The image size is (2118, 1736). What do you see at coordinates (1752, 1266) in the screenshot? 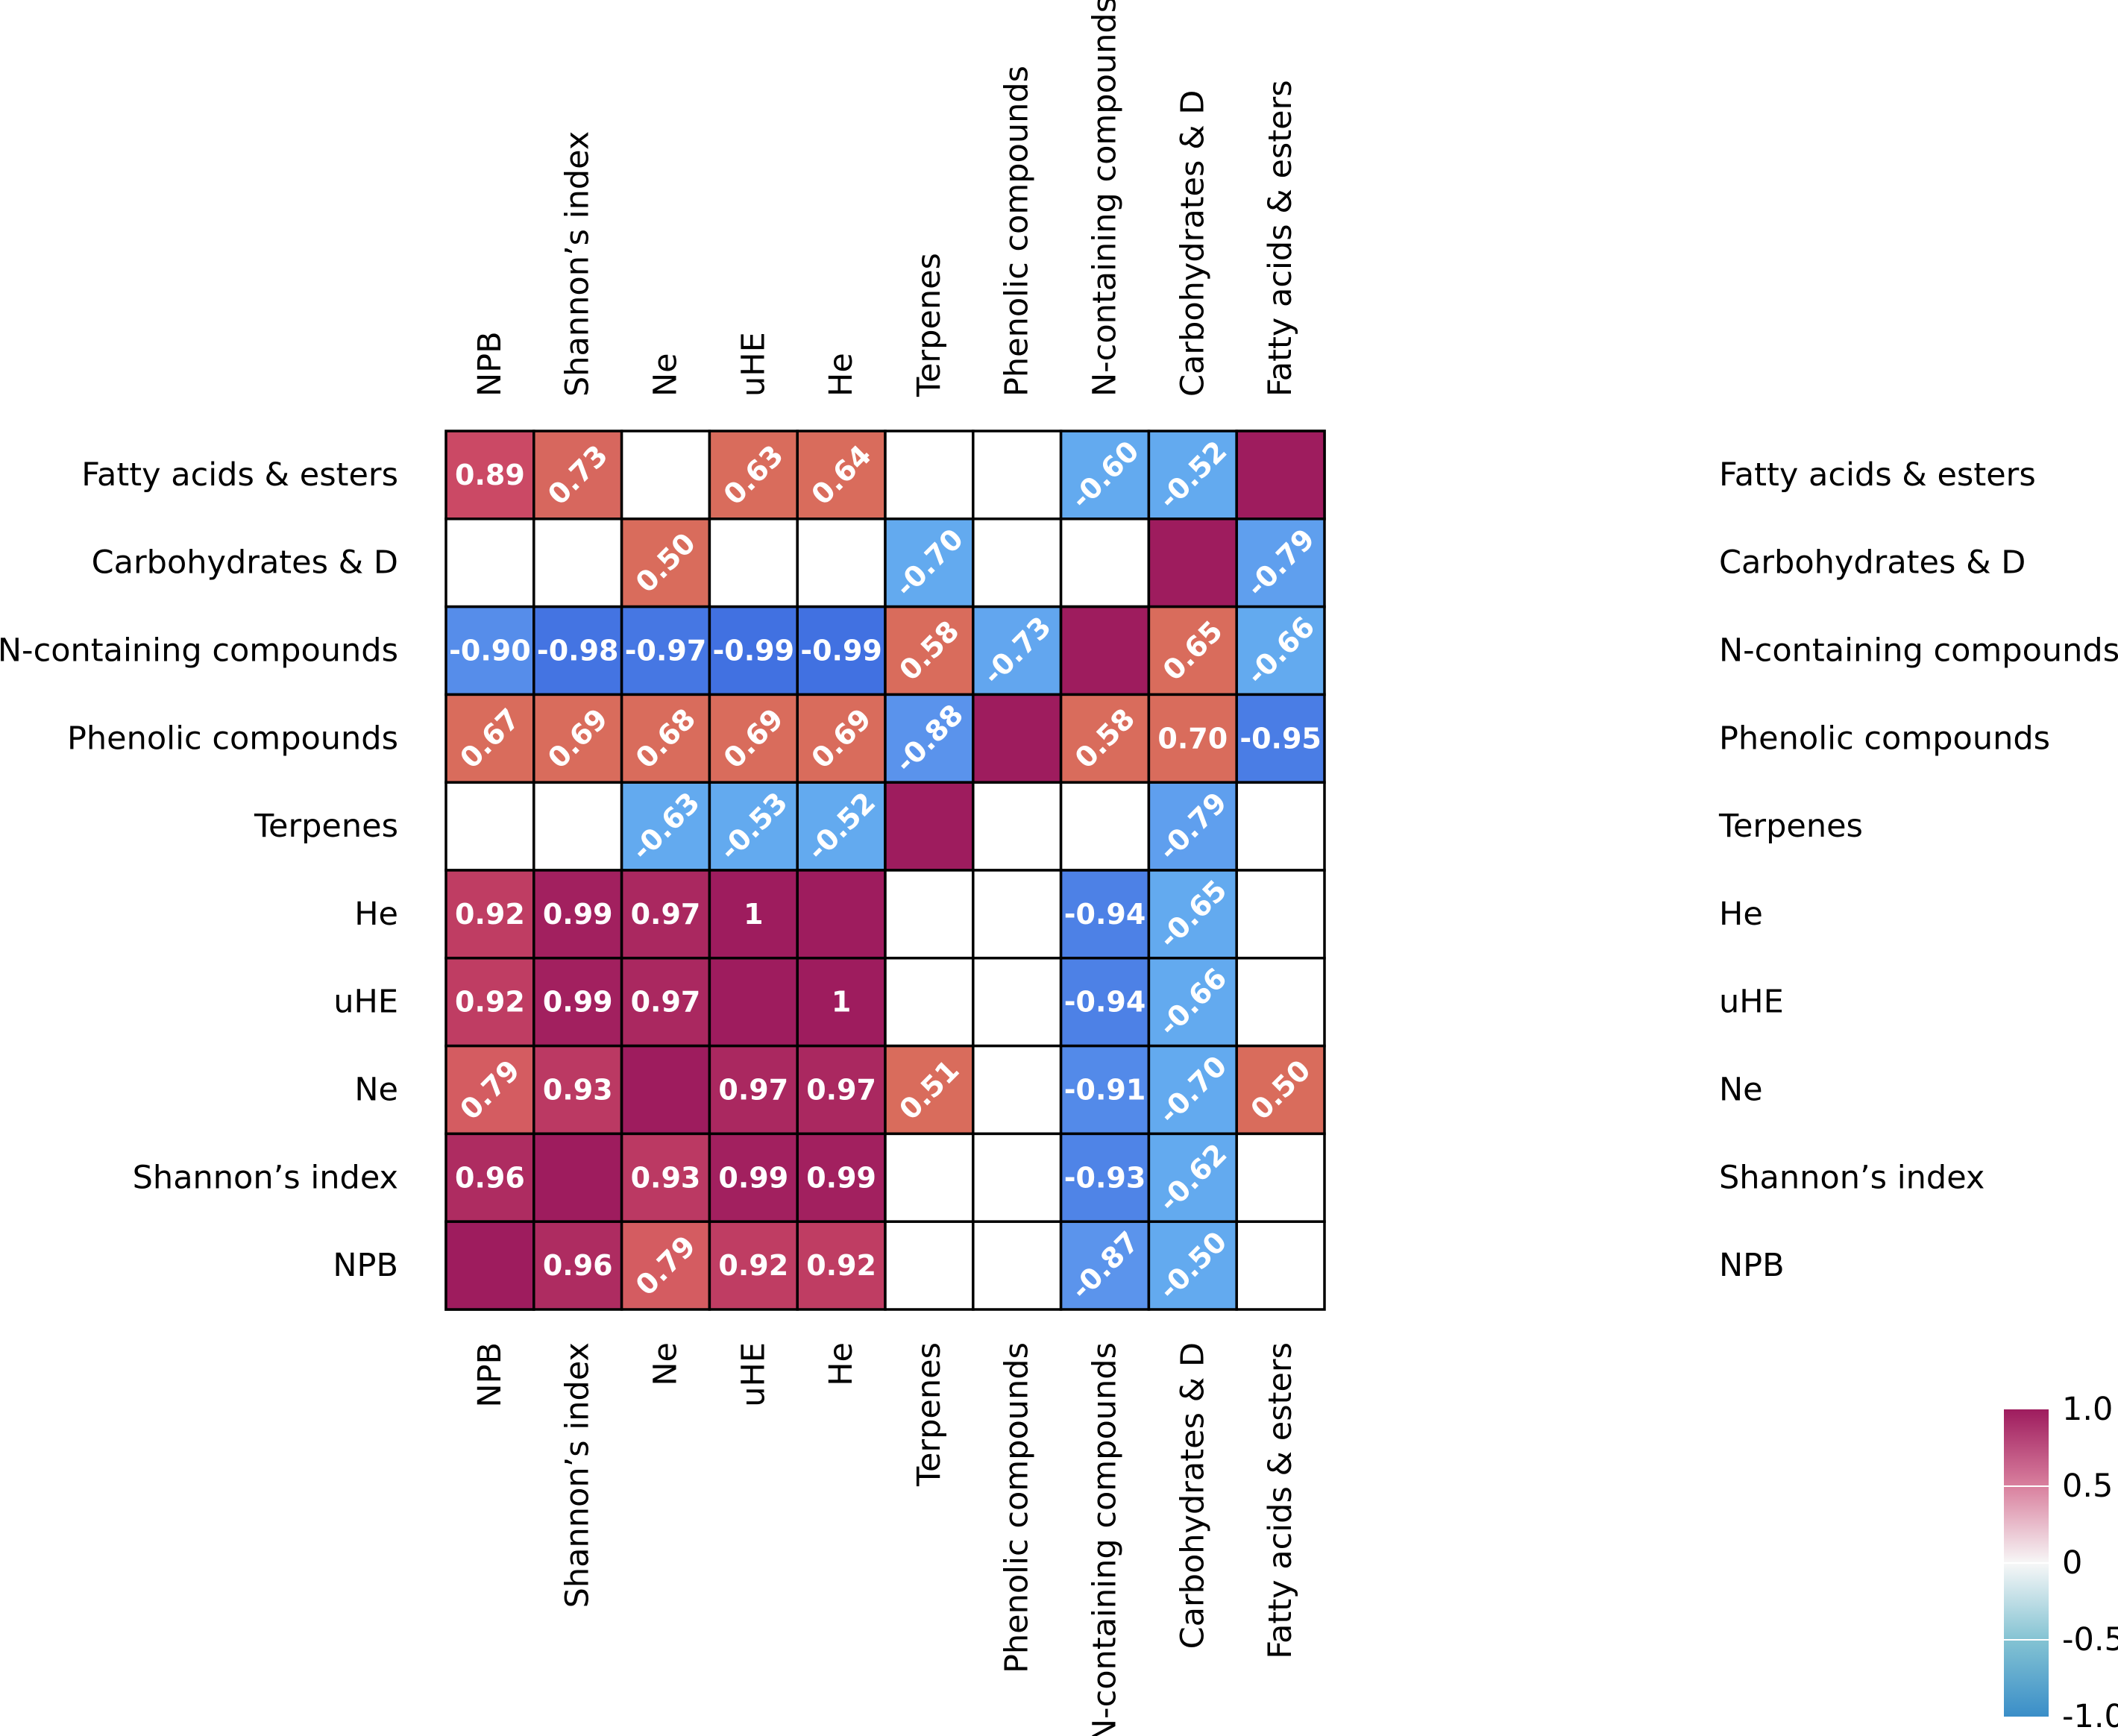
I see `right-row-label-9: NPB` at bounding box center [1752, 1266].